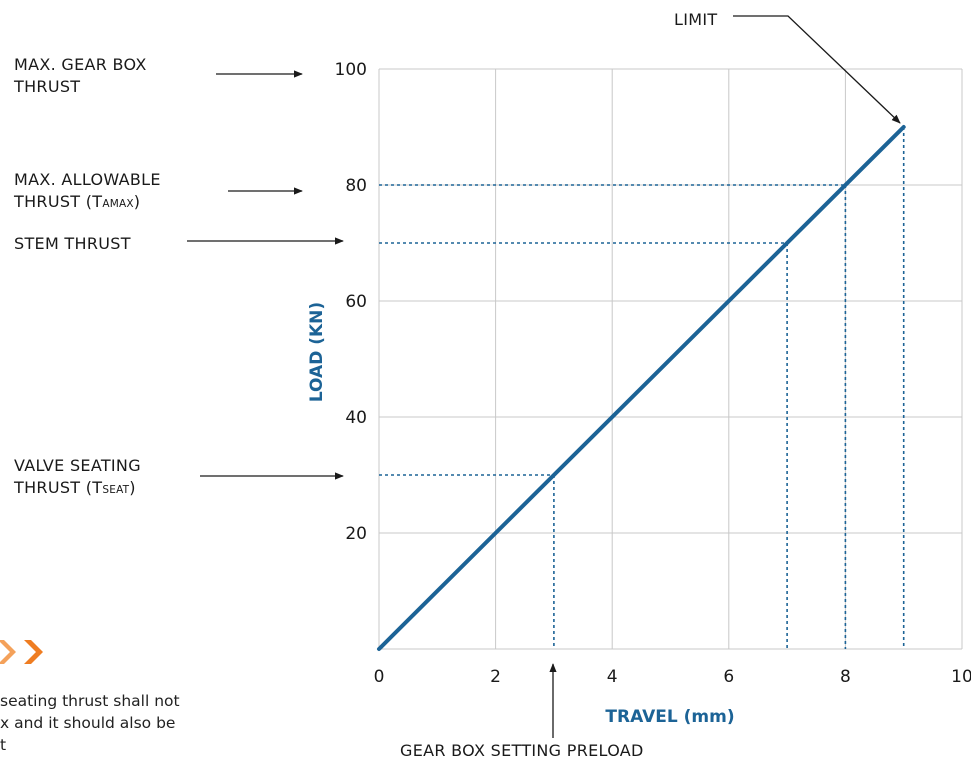 This screenshot has height=764, width=971. What do you see at coordinates (379, 677) in the screenshot?
I see `x-tick-label: 0` at bounding box center [379, 677].